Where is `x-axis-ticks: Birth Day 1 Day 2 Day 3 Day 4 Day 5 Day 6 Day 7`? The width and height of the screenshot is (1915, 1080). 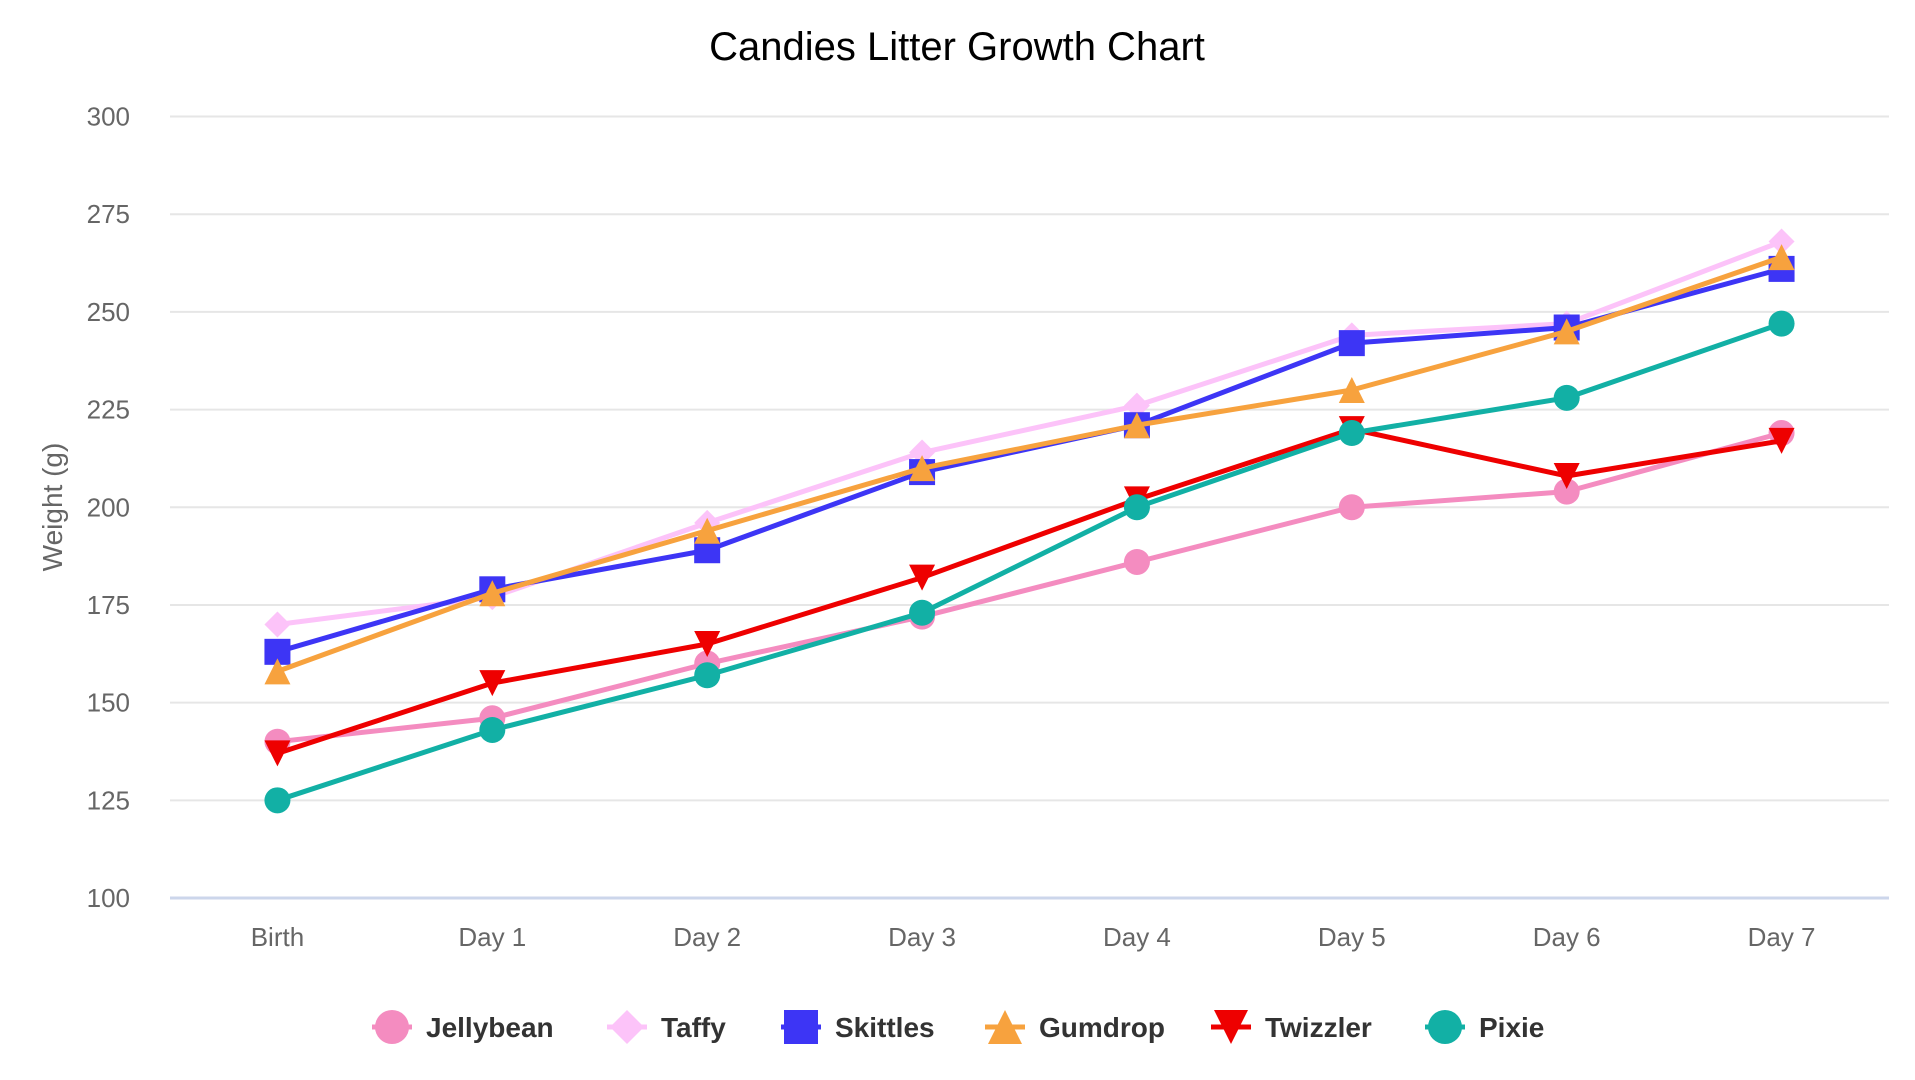
x-axis-ticks: Birth Day 1 Day 2 Day 3 Day 4 Day 5 Day 6 Day 7 is located at coordinates (1033, 937).